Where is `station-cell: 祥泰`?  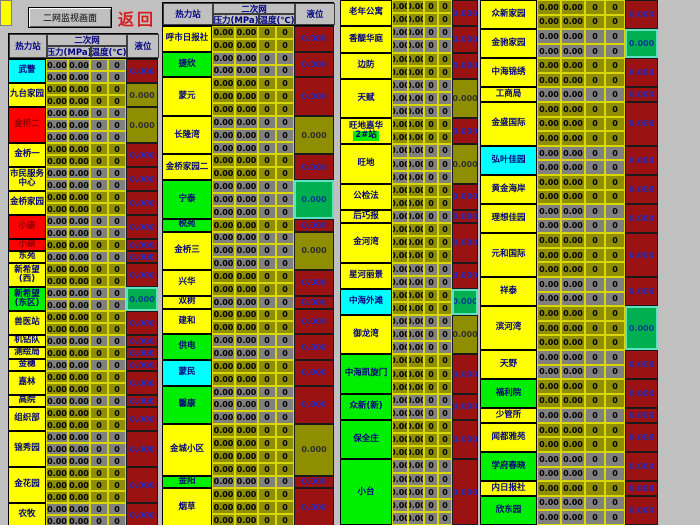 station-cell: 祥泰 is located at coordinates (508, 292).